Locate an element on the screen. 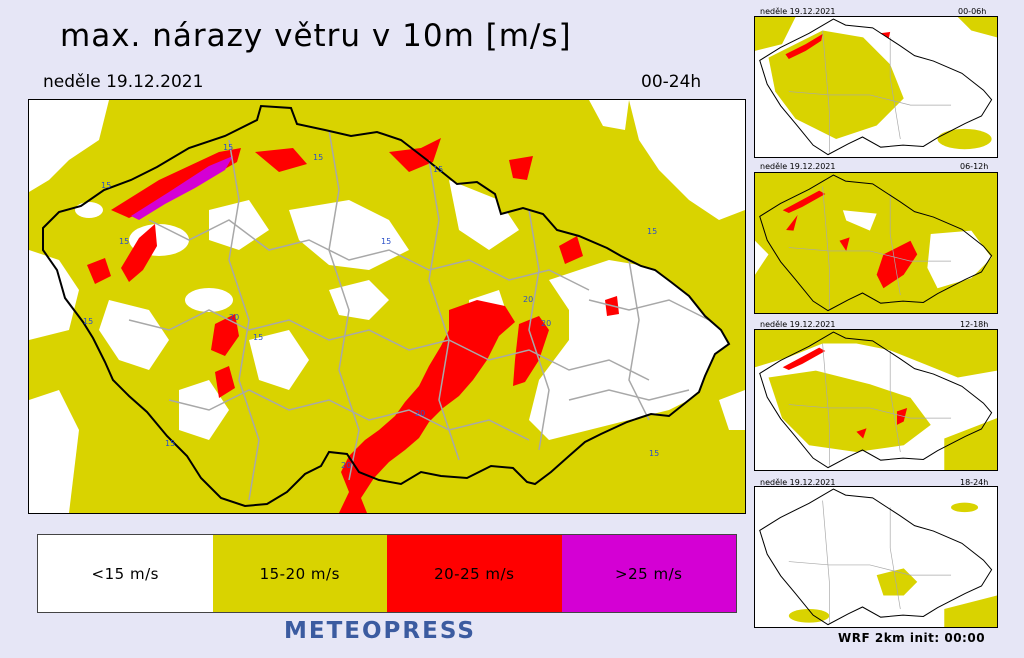 This screenshot has width=1024, height=658. legend-item-20-25: 20-25 m/s is located at coordinates (474, 573).